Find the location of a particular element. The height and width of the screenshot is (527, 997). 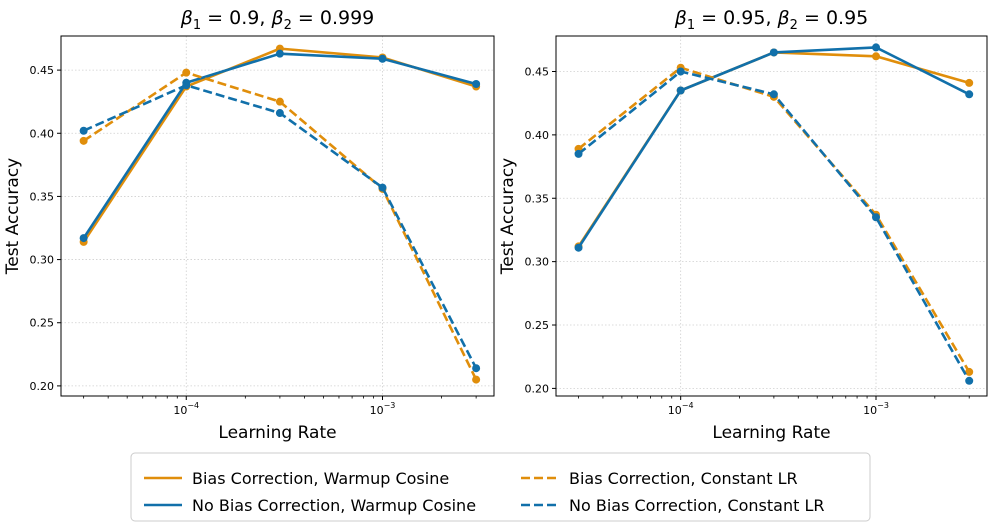

legend-frame is located at coordinates (500, 487).